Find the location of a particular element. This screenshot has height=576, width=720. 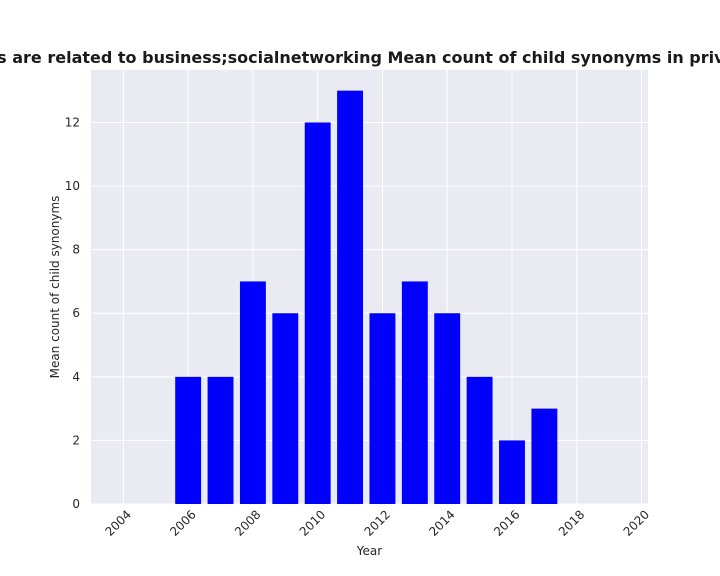

y-tick-label: 0 is located at coordinates (76, 504).